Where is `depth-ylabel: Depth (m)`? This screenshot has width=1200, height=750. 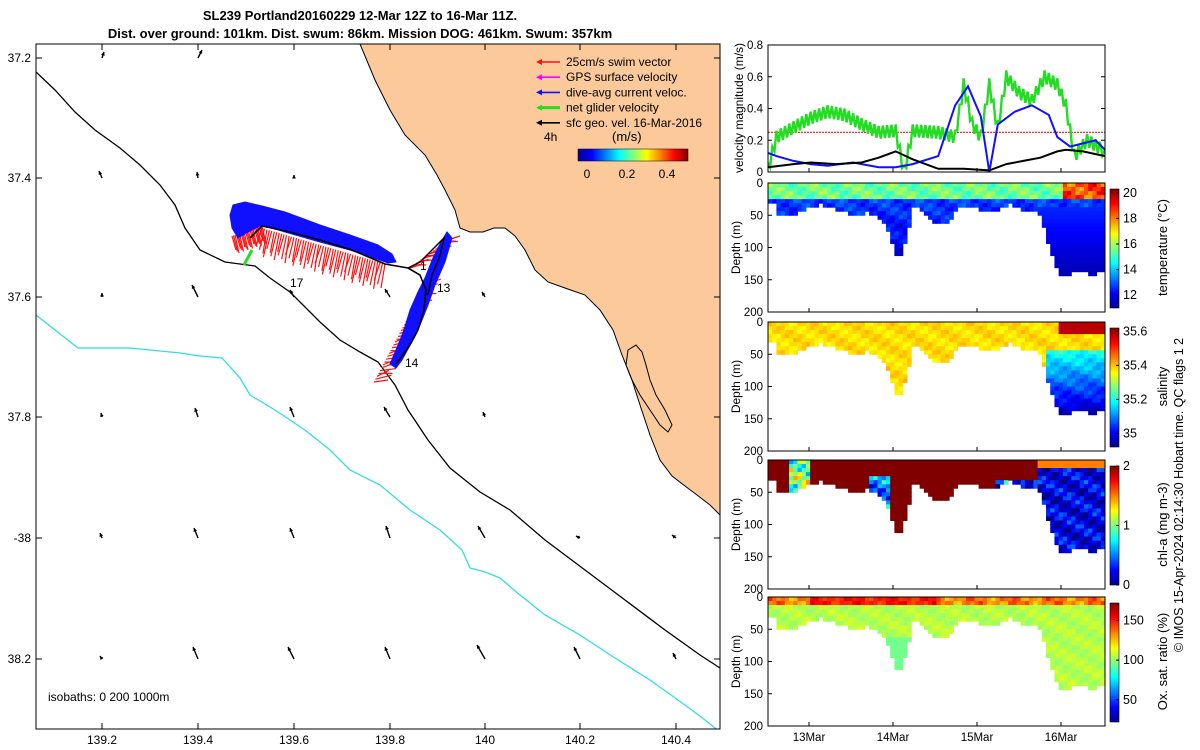
depth-ylabel: Depth (m) is located at coordinates (736, 661).